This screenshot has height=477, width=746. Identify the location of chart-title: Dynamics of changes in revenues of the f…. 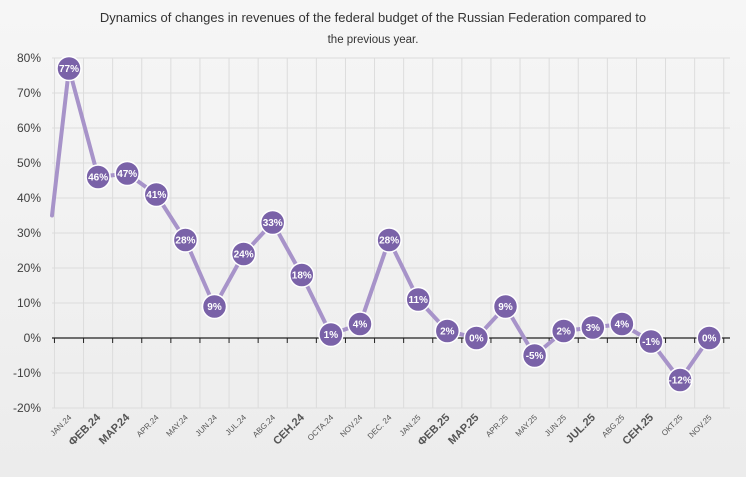
(373, 17).